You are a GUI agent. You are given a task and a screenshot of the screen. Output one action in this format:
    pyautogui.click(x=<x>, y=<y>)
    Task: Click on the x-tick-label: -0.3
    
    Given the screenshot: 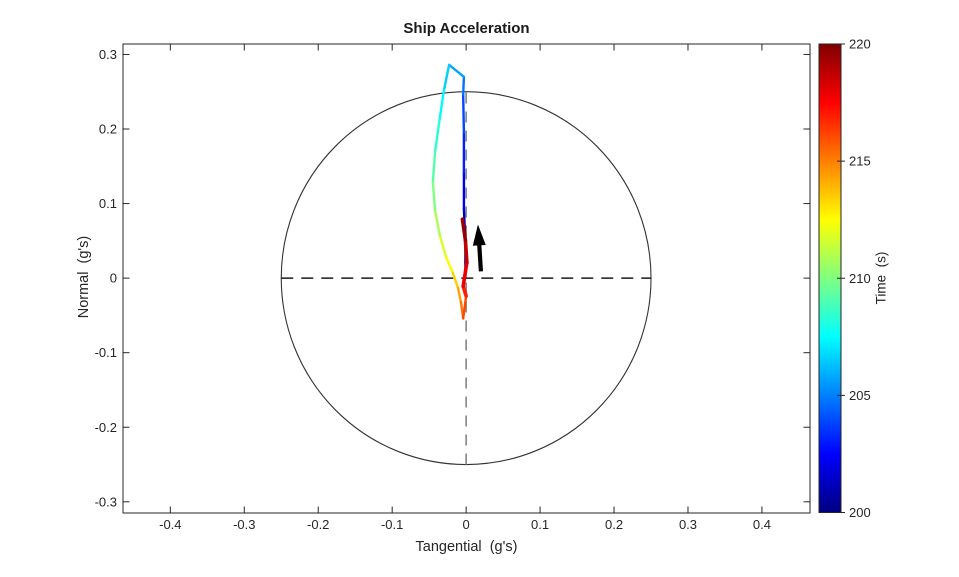 What is the action you would take?
    pyautogui.click(x=244, y=524)
    